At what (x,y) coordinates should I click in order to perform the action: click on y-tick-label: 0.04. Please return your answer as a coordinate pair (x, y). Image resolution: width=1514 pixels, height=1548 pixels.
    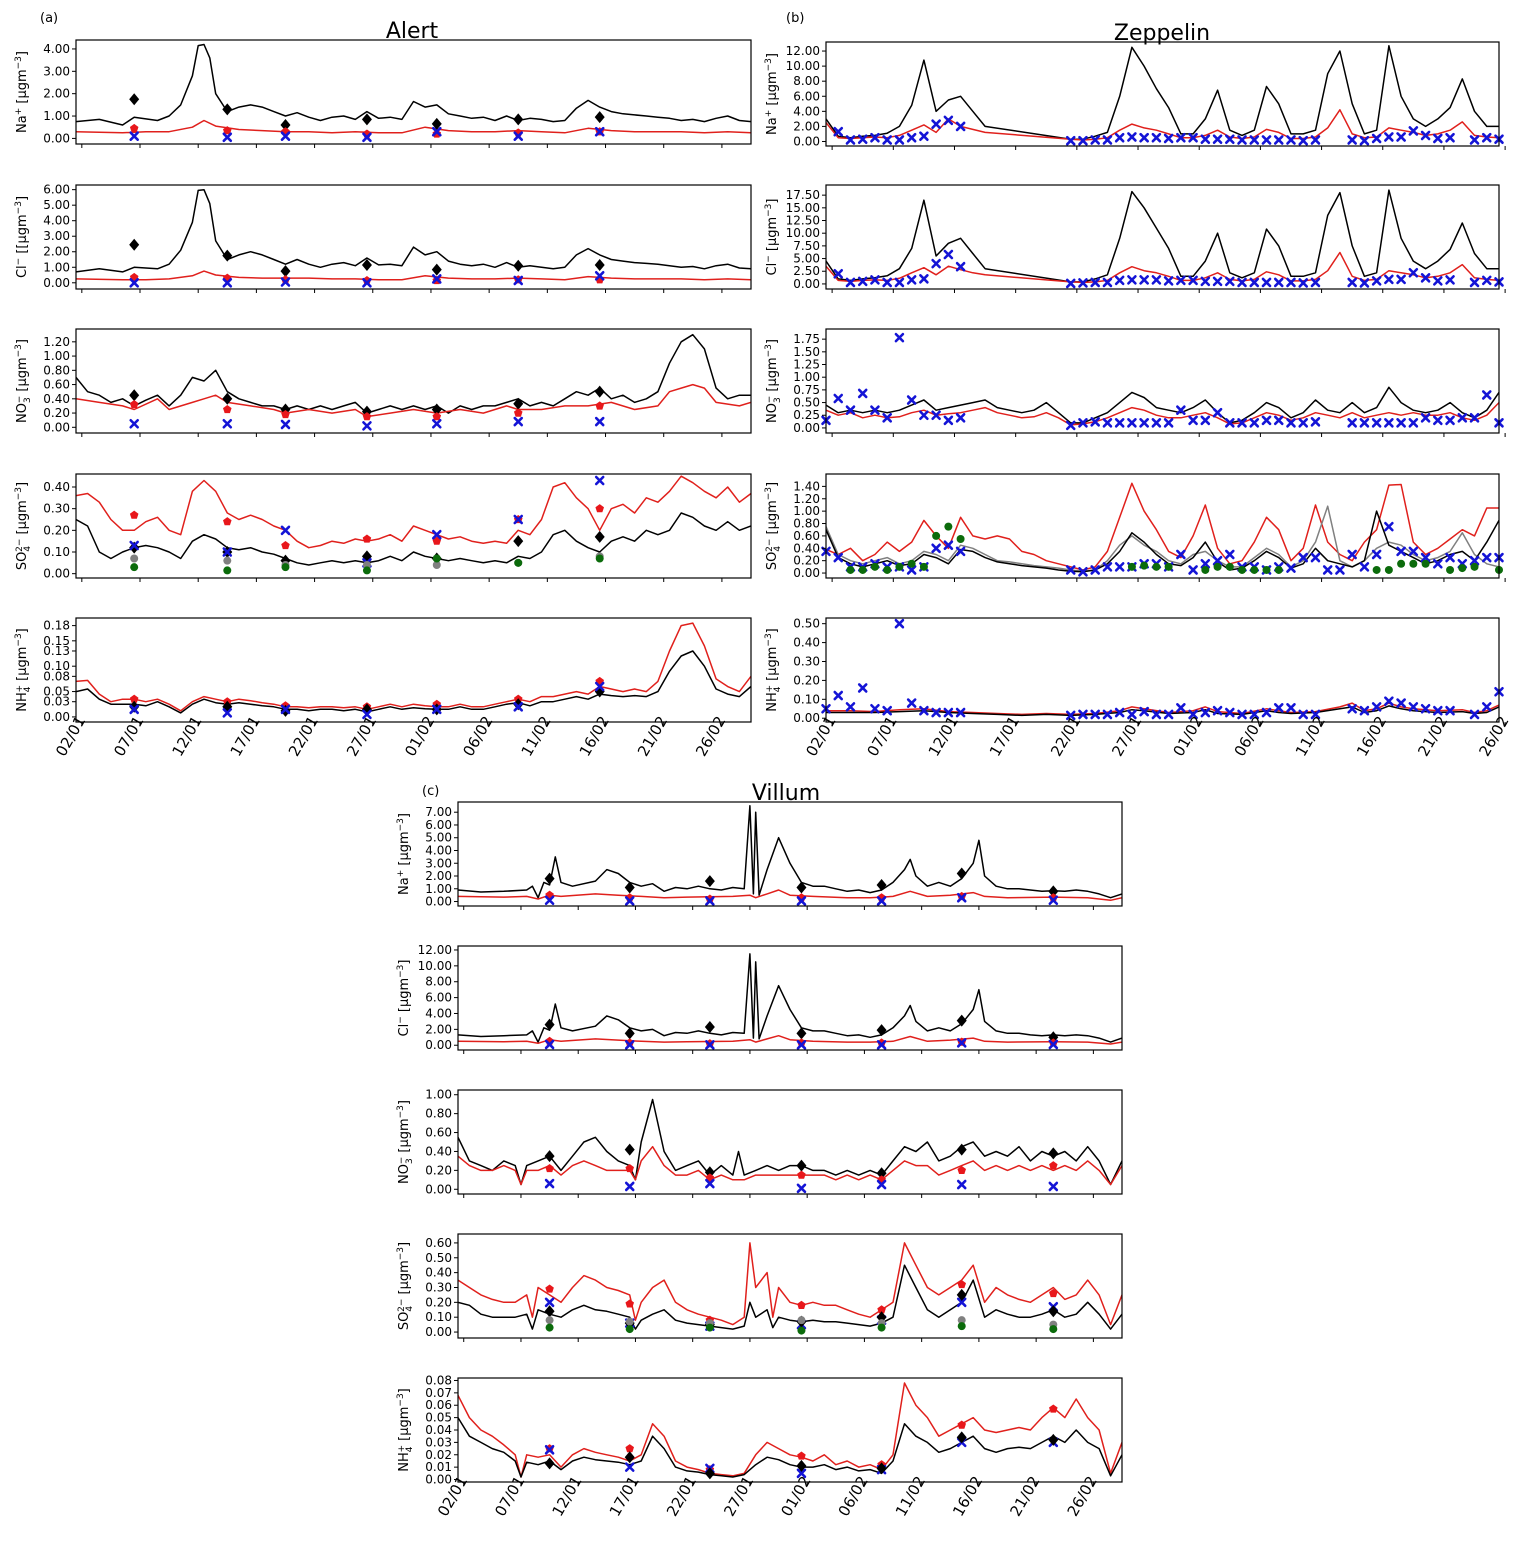
    Looking at the image, I should click on (438, 1430).